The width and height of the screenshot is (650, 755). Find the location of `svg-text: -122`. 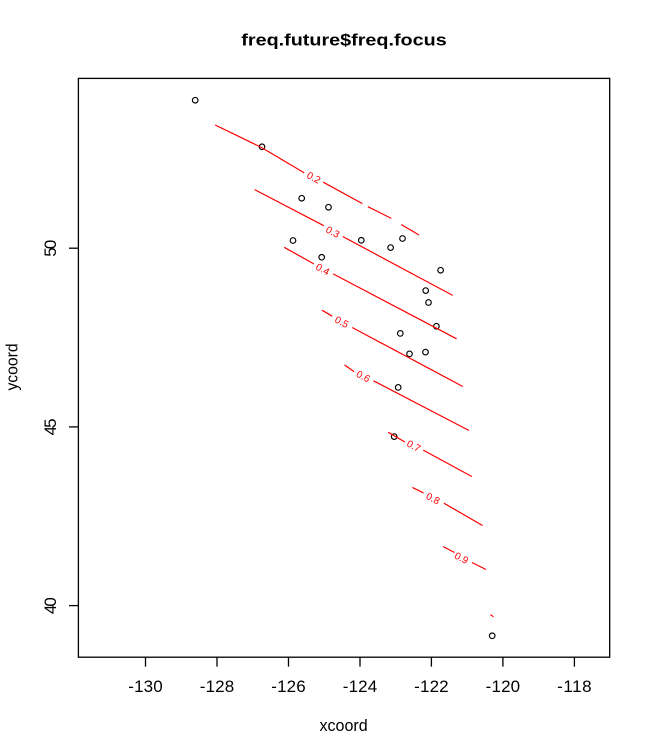

svg-text: -122 is located at coordinates (431, 686).